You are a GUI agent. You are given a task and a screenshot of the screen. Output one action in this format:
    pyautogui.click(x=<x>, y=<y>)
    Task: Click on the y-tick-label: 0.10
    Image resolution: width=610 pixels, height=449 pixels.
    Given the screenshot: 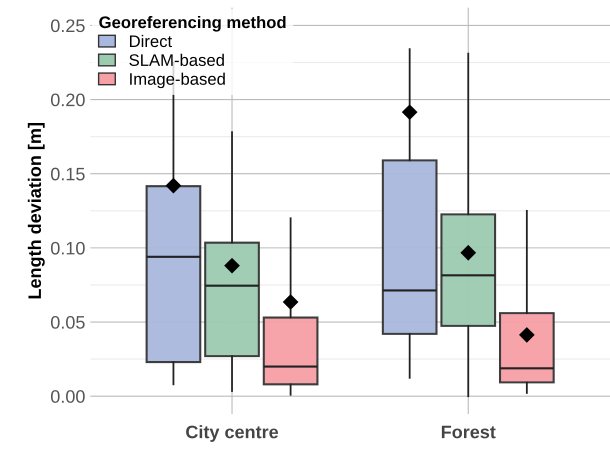 What is the action you would take?
    pyautogui.click(x=67, y=248)
    